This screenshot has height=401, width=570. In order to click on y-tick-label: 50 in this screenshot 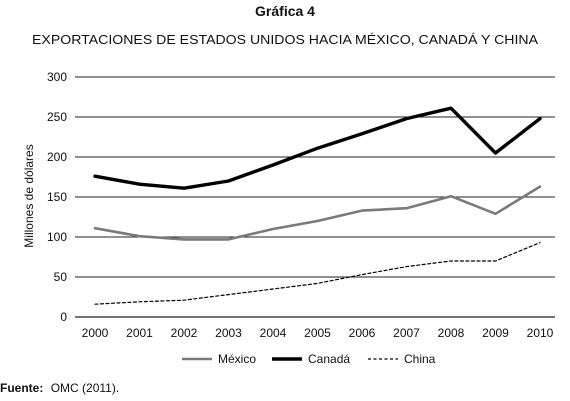, I will do `click(61, 277)`.